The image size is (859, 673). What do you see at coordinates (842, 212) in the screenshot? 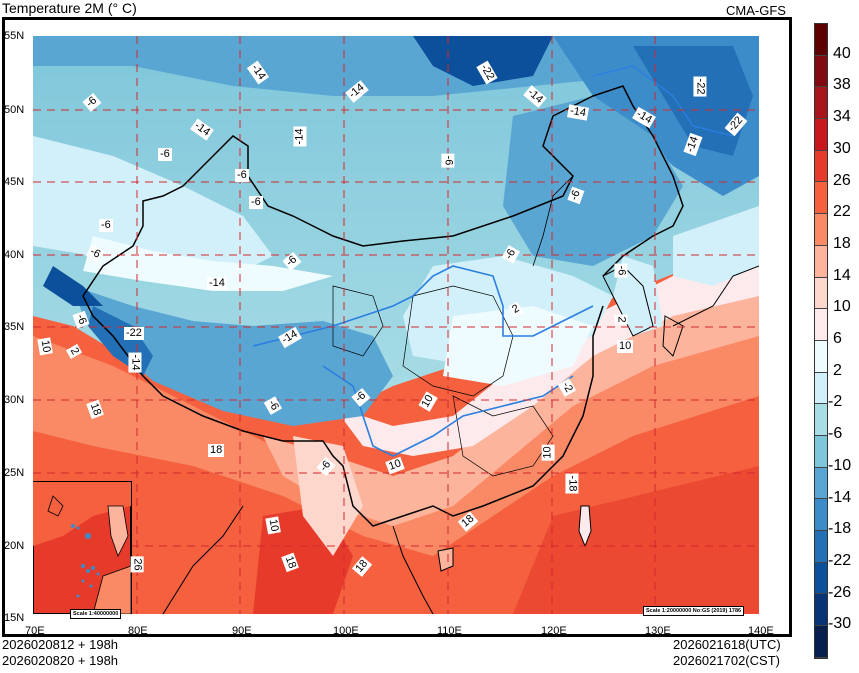
I see `colorbar-tick-label: 22` at bounding box center [842, 212].